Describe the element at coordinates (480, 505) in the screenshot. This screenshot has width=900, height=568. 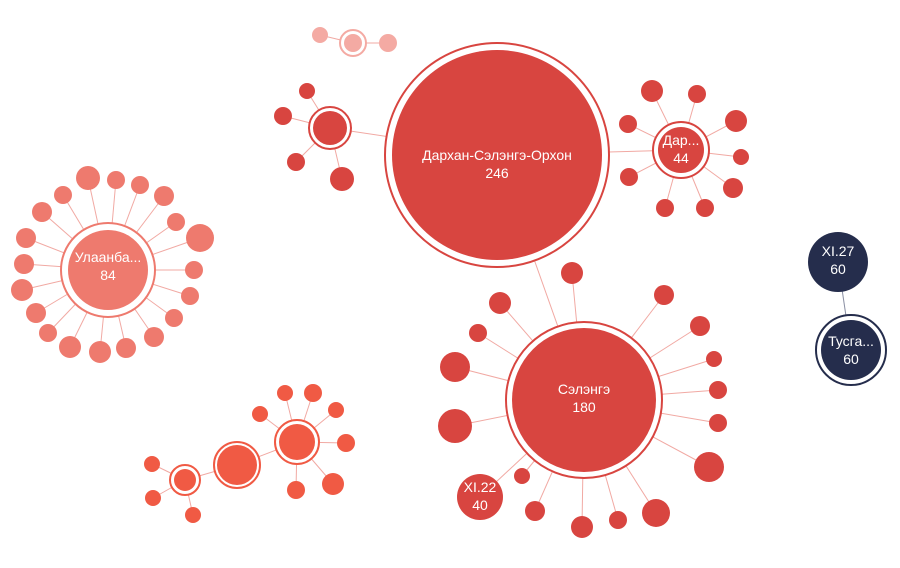
I see `node-value-xi22: 40` at that location.